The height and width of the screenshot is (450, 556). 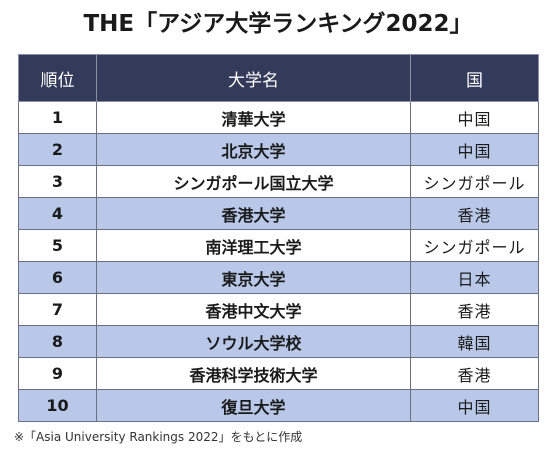 I want to click on page-title: THE「アジア大学ランキング2022」, so click(x=278, y=24).